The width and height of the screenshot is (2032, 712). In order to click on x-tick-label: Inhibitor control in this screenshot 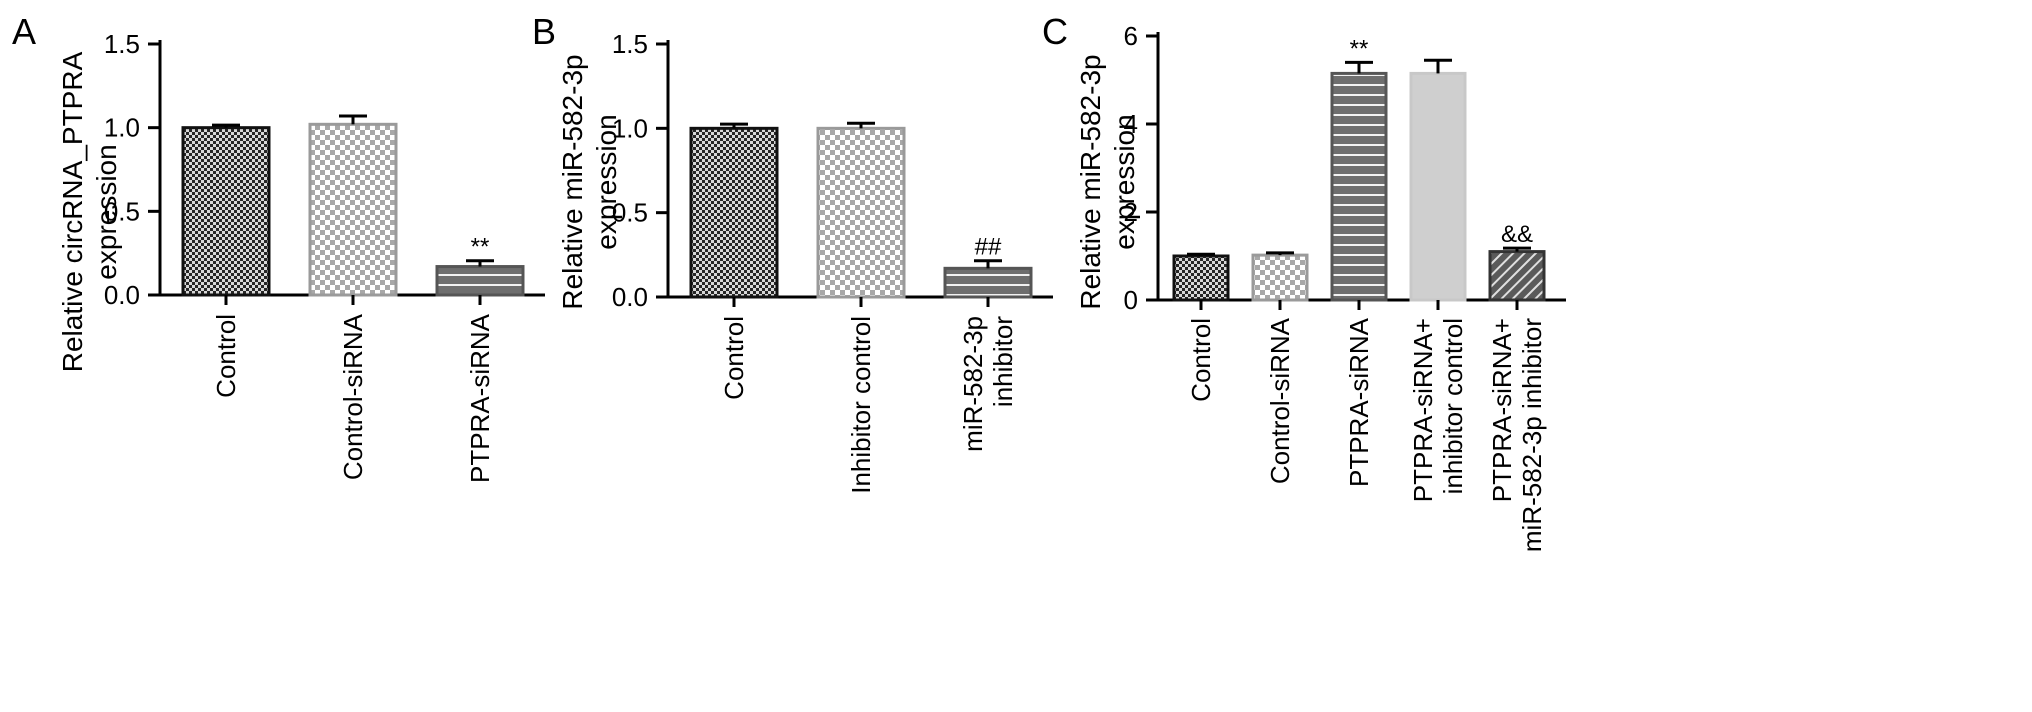, I will do `click(861, 405)`.